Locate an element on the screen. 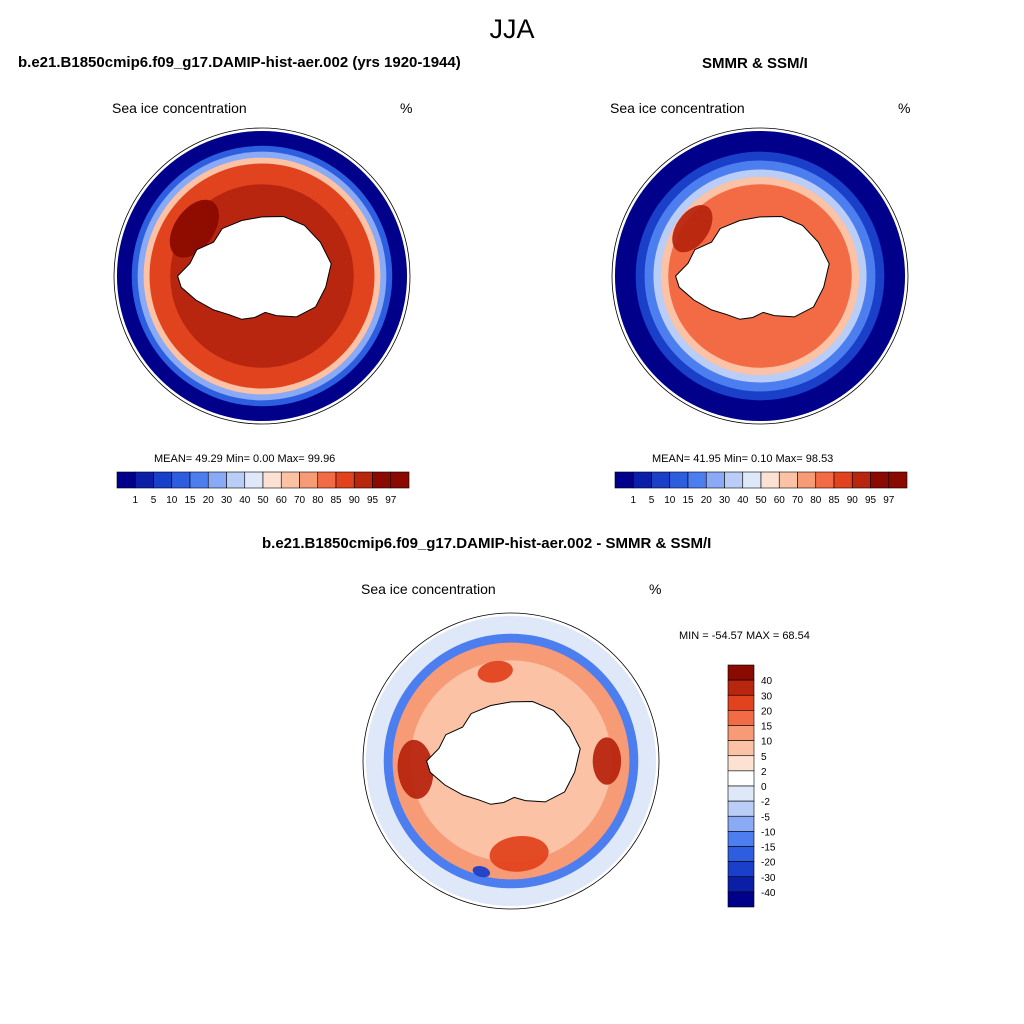 The height and width of the screenshot is (1024, 1024). diff-colorbar-tick-label: -15 is located at coordinates (768, 848).